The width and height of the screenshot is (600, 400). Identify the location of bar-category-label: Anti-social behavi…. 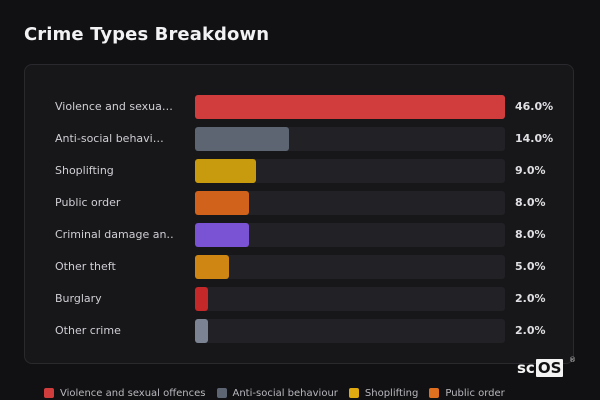
(109, 138).